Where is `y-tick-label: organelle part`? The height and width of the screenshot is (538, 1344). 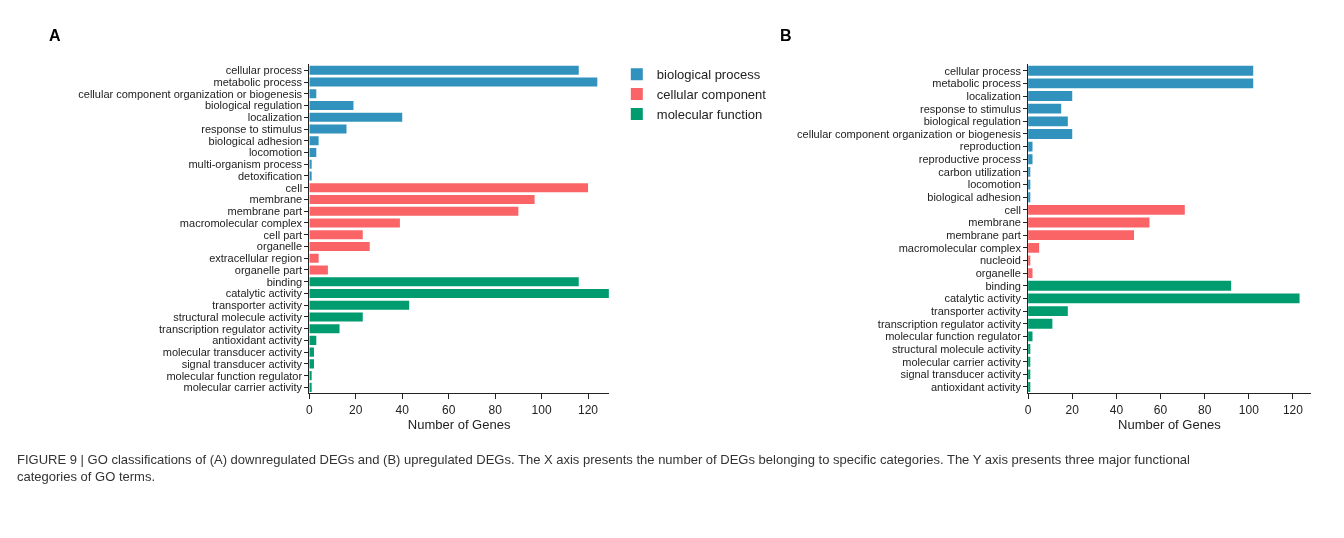 y-tick-label: organelle part is located at coordinates (268, 269).